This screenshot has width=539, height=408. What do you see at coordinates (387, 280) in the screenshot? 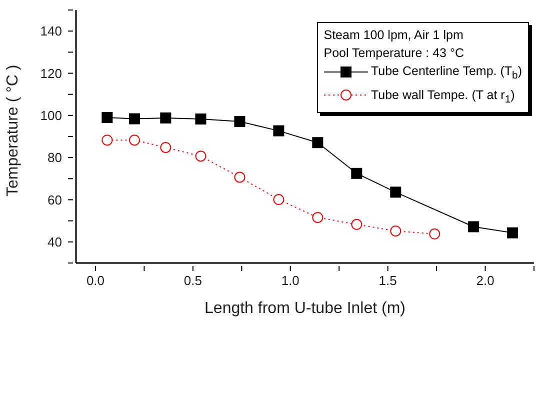
I see `x-tick-label: 1.5` at bounding box center [387, 280].